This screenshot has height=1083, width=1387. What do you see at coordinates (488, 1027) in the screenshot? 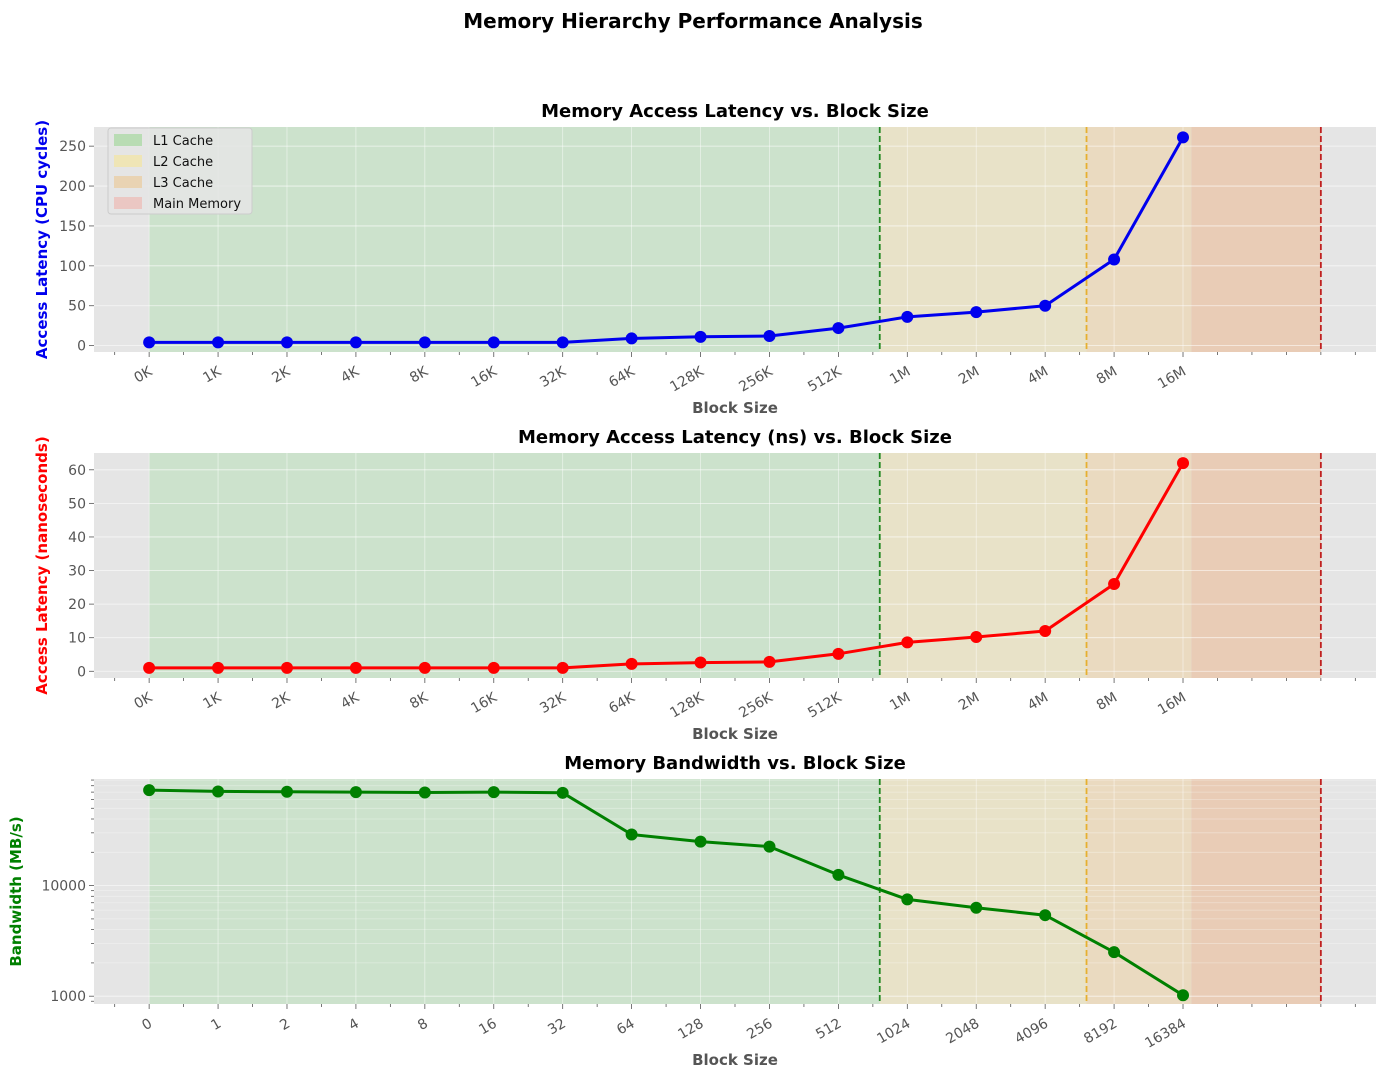
I see `x-tick-label: 16` at bounding box center [488, 1027].